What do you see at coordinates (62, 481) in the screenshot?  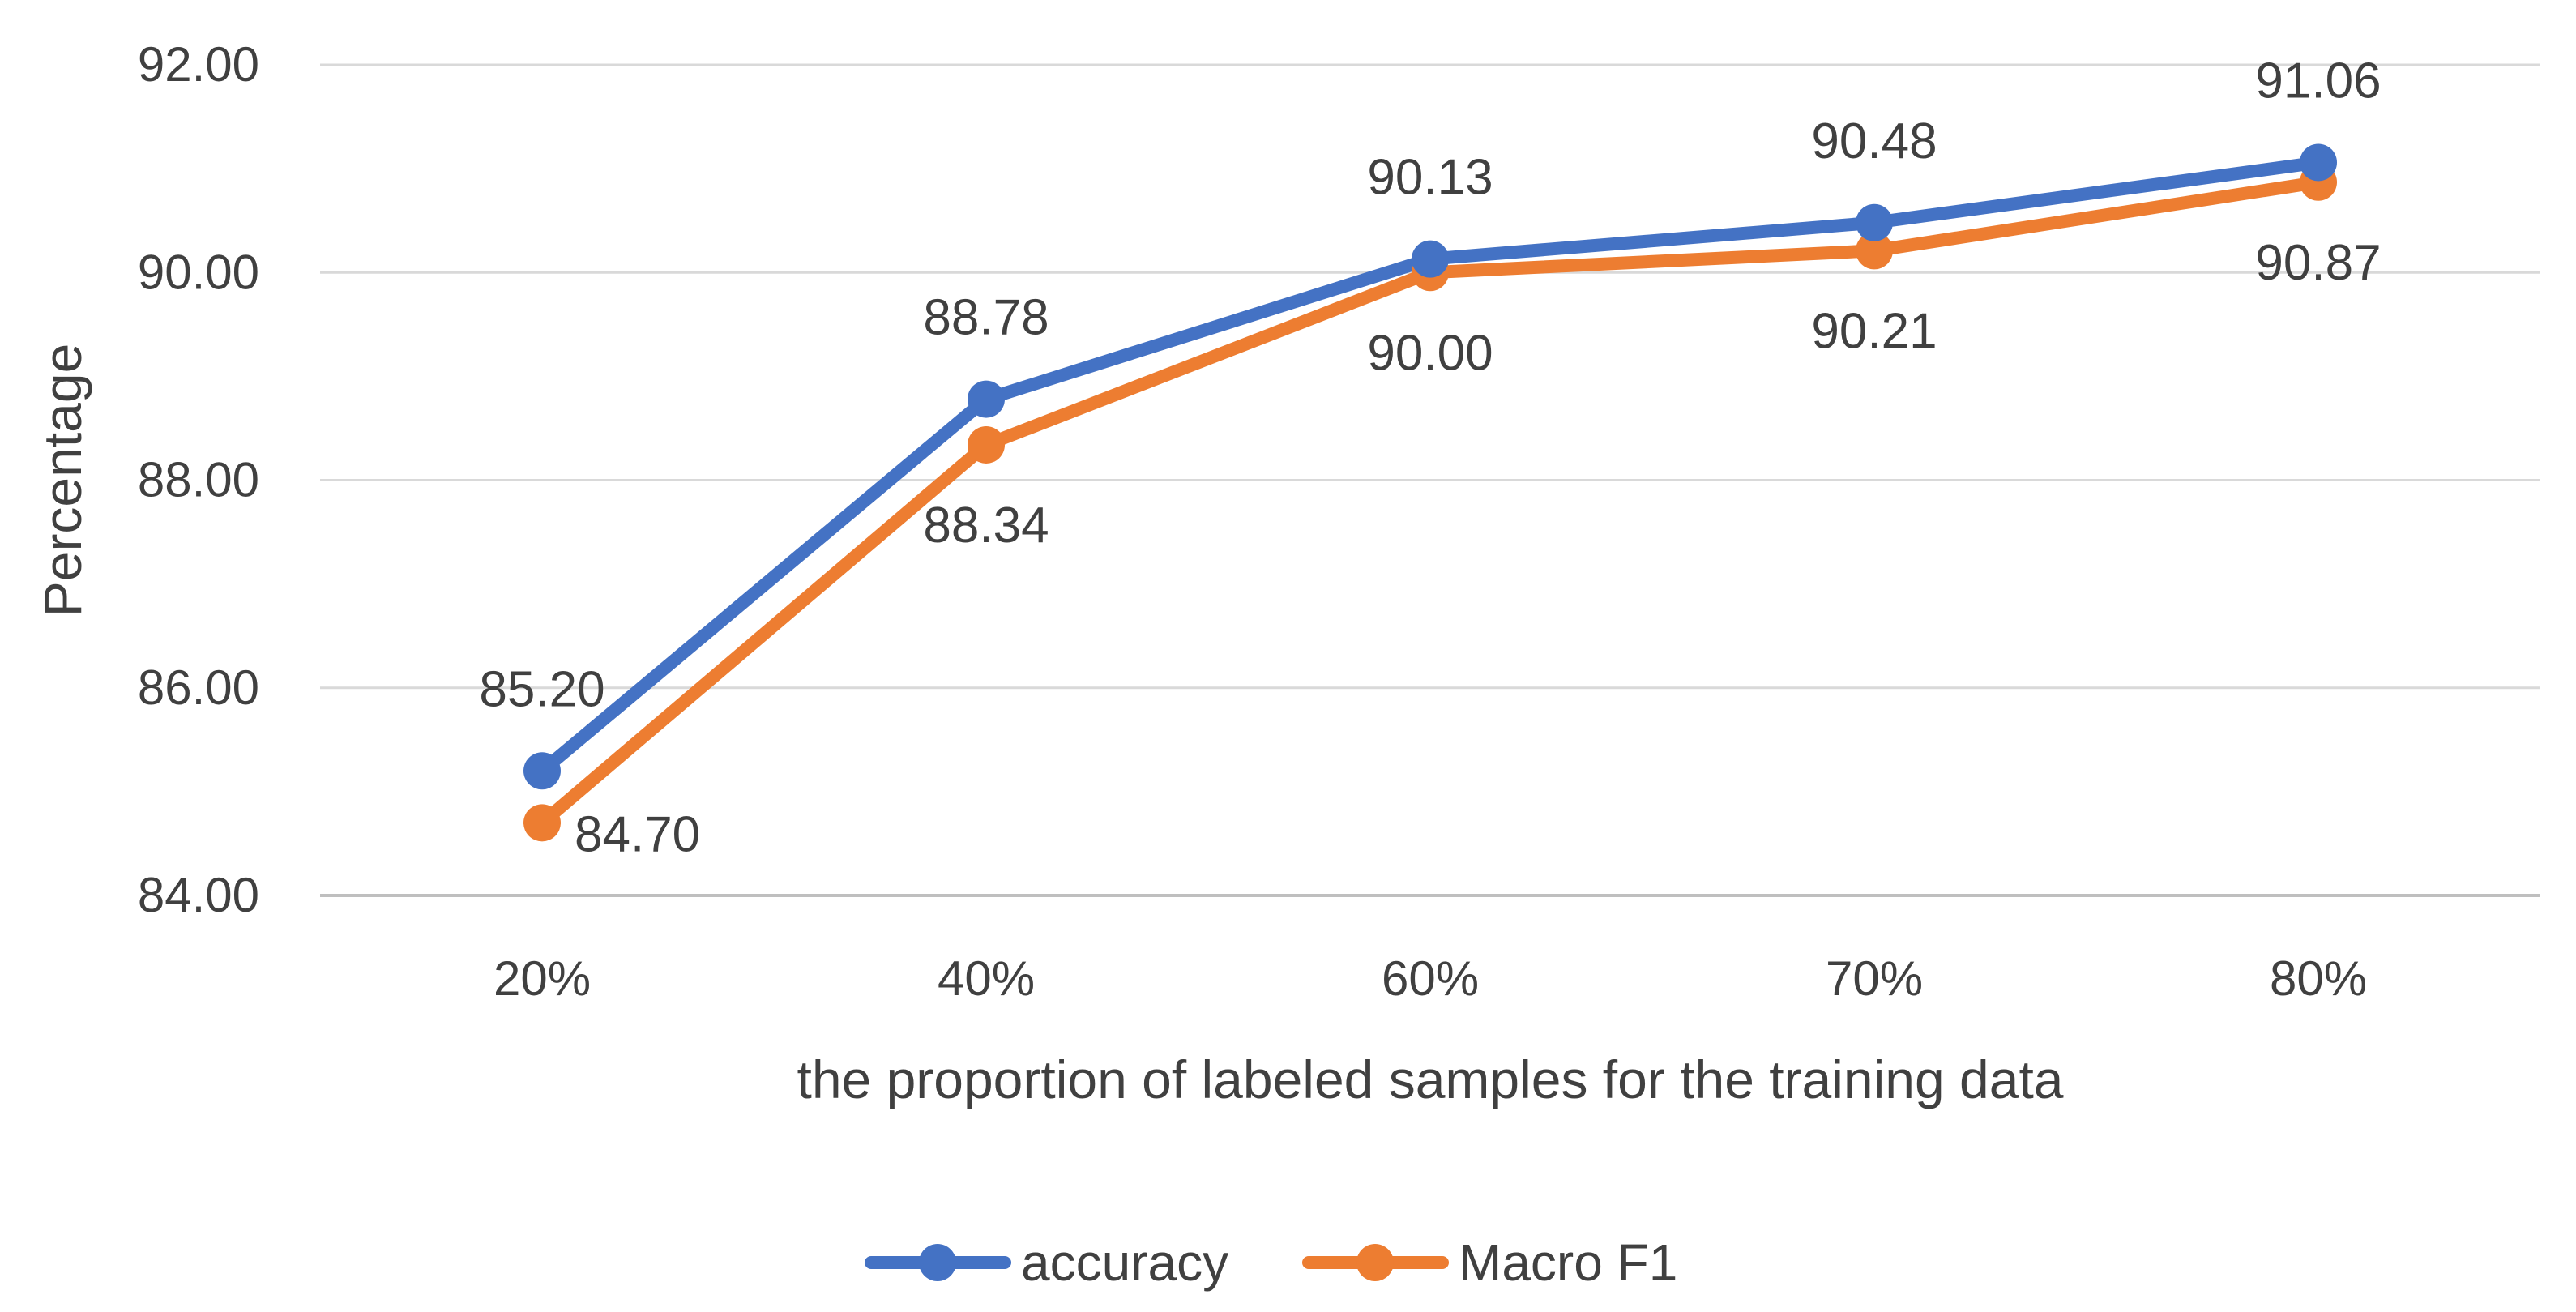 I see `y-axis-title: Percentage` at bounding box center [62, 481].